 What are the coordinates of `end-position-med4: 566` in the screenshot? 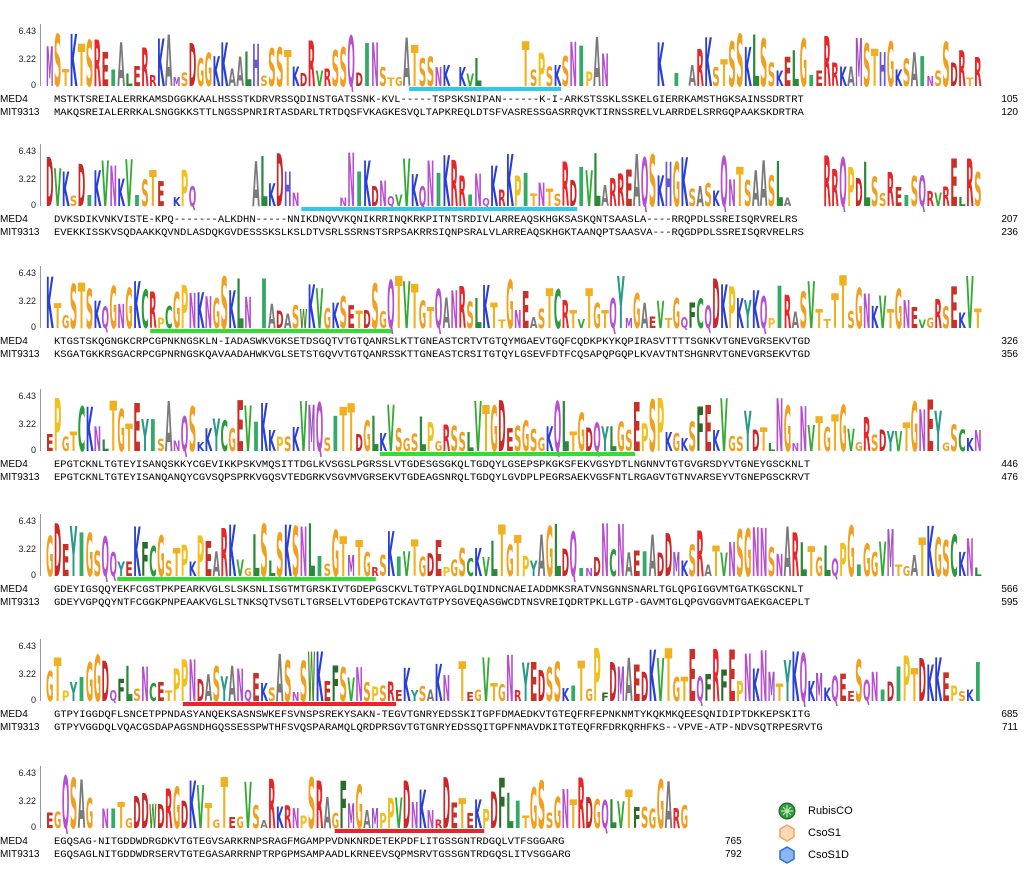 It's located at (1009, 589).